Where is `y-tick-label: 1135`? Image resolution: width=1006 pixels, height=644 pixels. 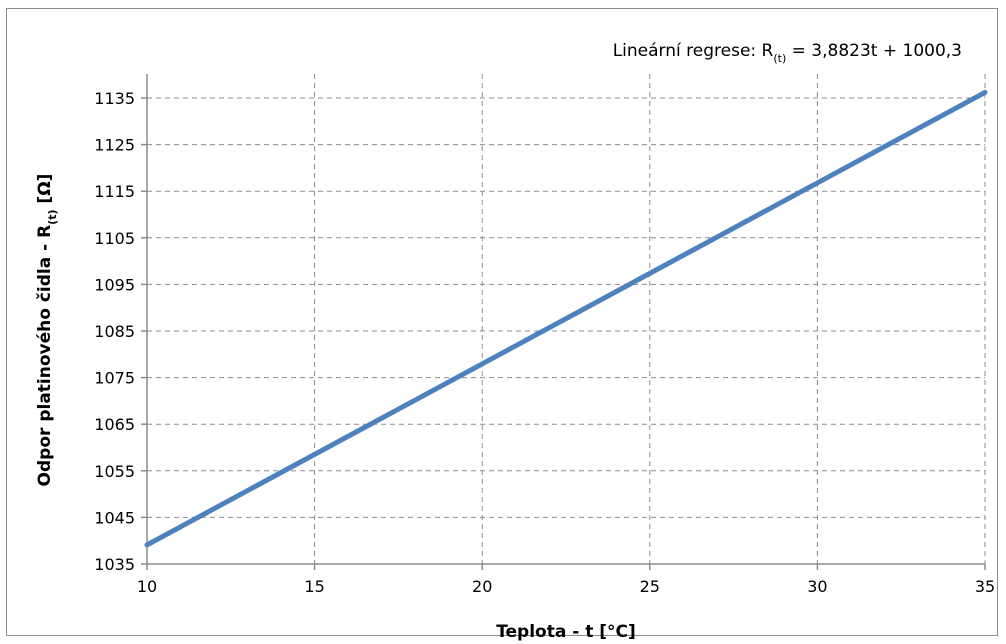
y-tick-label: 1135 is located at coordinates (114, 98).